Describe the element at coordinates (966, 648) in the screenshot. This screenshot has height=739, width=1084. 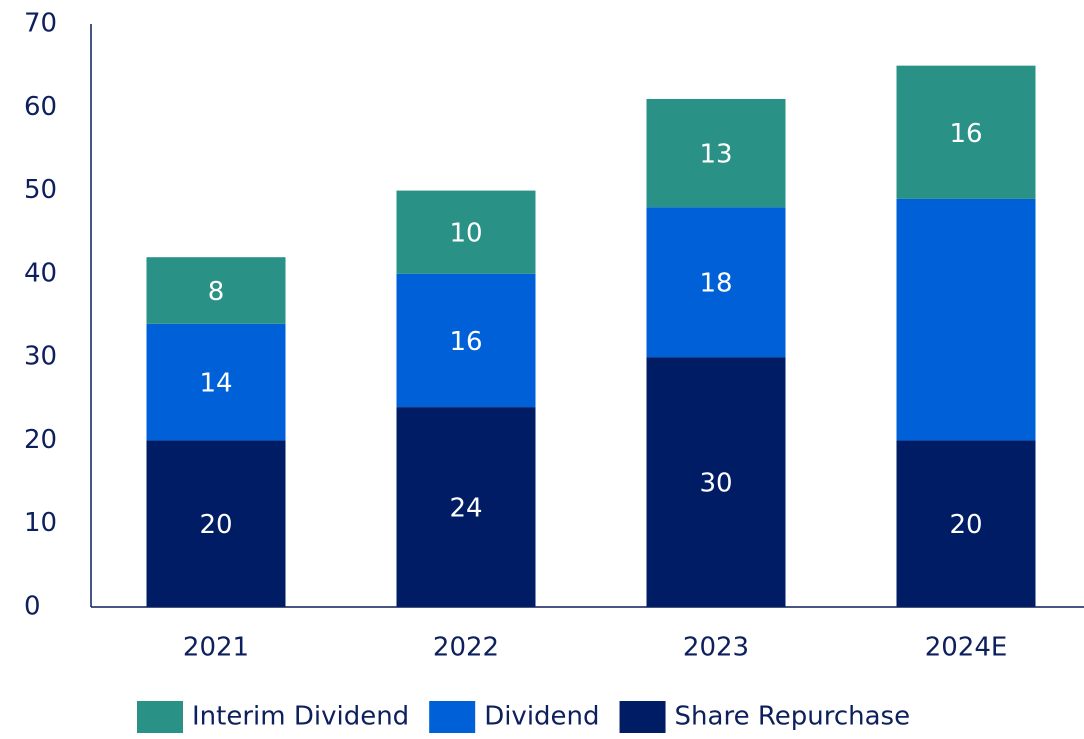
I see `x-tick-label: 2024E` at that location.